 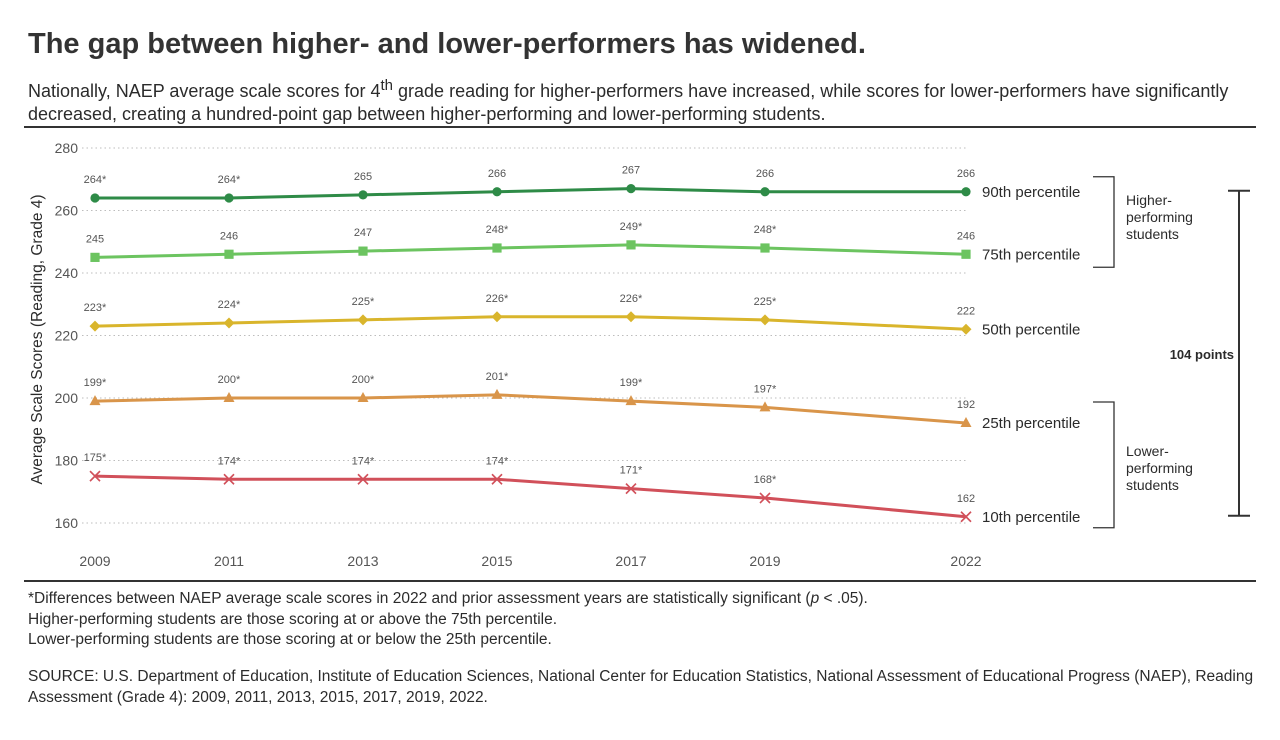 What do you see at coordinates (631, 171) in the screenshot?
I see `data-label: 267` at bounding box center [631, 171].